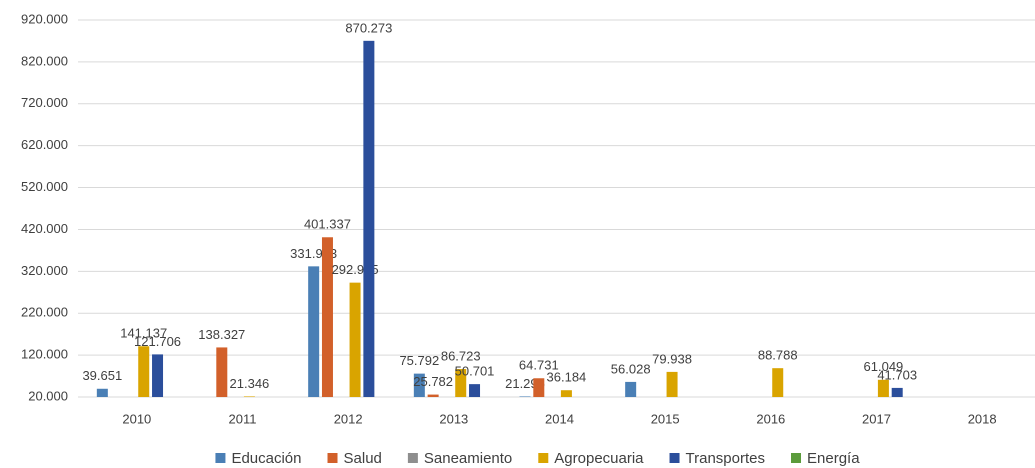 The height and width of the screenshot is (468, 1035). Describe the element at coordinates (631, 368) in the screenshot. I see `data-label: 56.028` at that location.